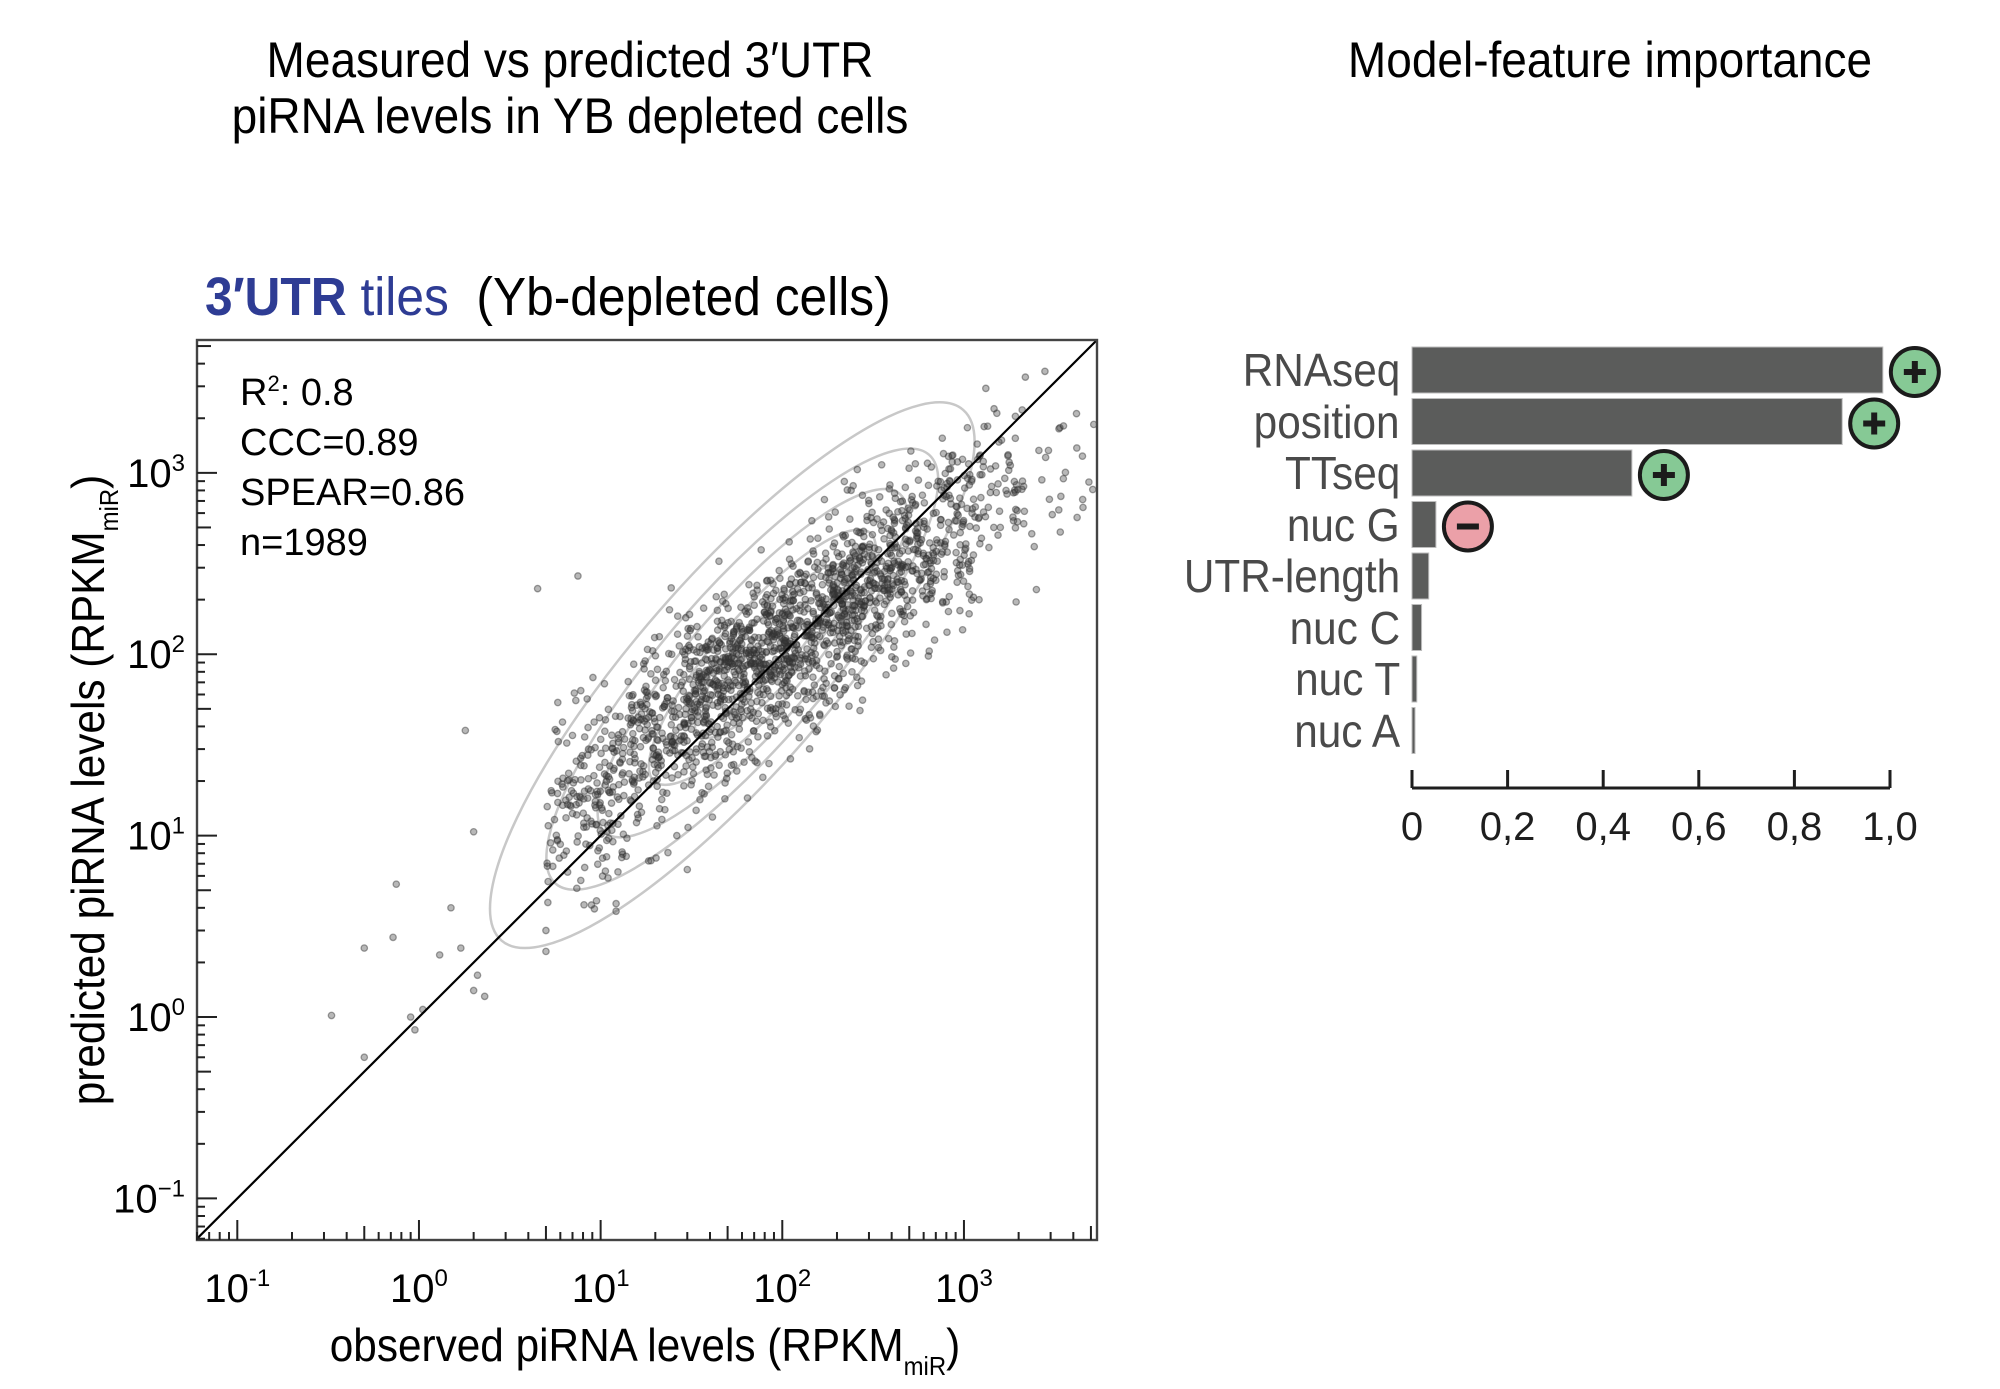  I want to click on importance-x-tick-label: 0,6, so click(1699, 827).